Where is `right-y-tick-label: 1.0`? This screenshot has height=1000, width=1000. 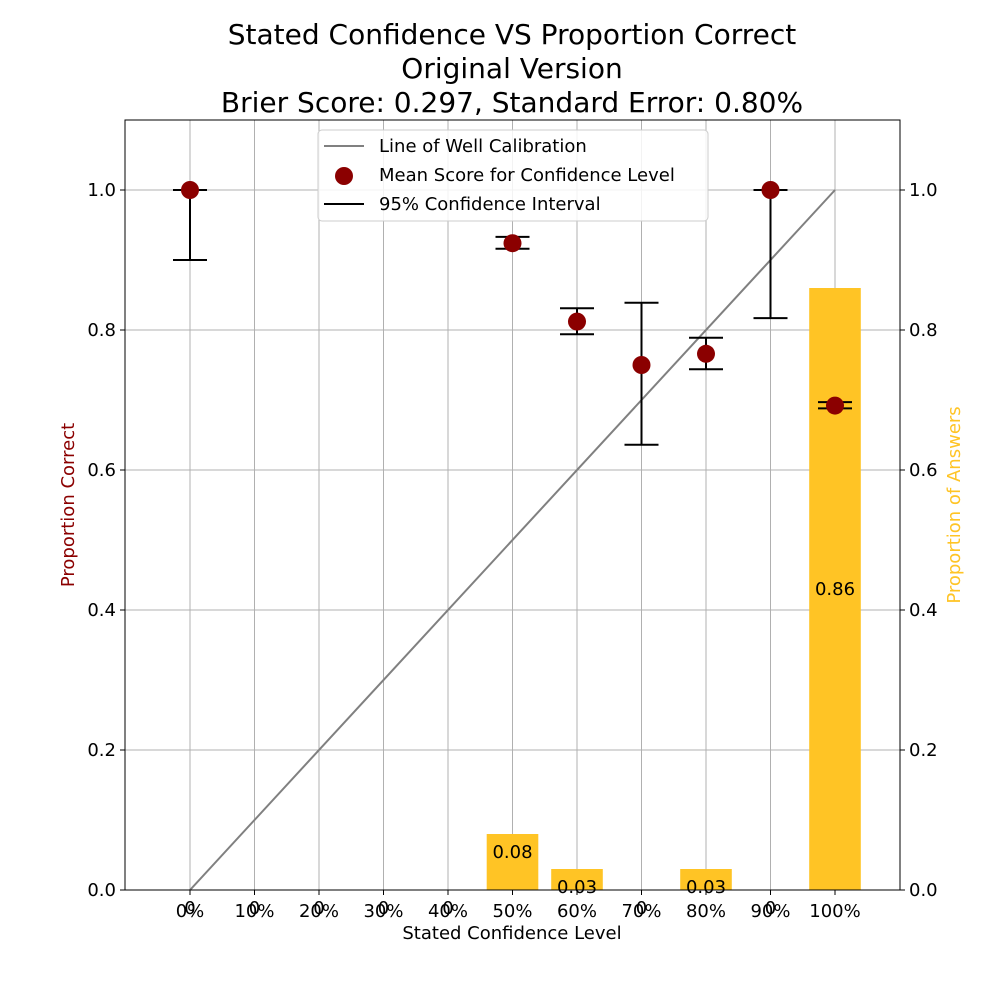 right-y-tick-label: 1.0 is located at coordinates (923, 190).